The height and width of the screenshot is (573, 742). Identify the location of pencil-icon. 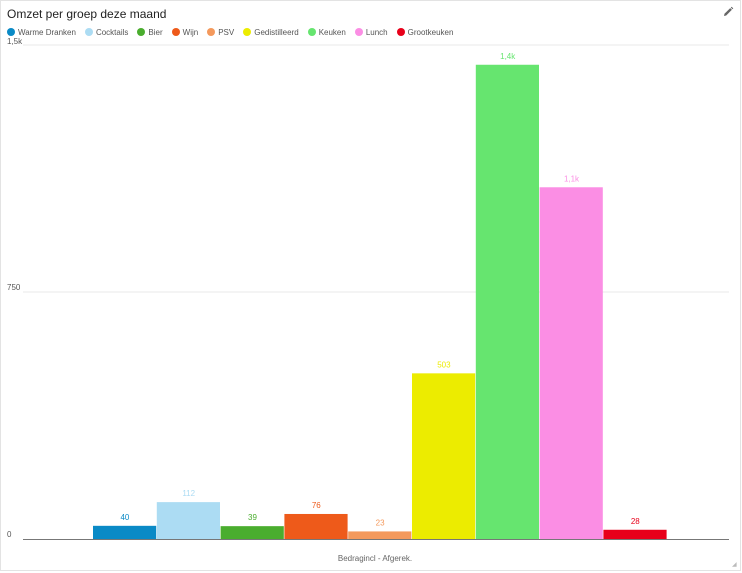
(728, 12).